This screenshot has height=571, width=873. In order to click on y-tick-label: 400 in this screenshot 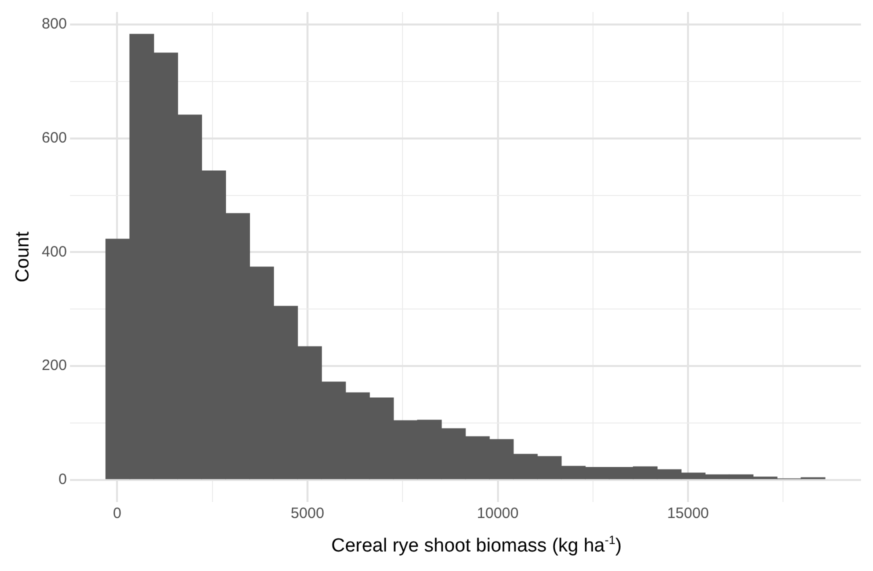, I will do `click(54, 251)`.